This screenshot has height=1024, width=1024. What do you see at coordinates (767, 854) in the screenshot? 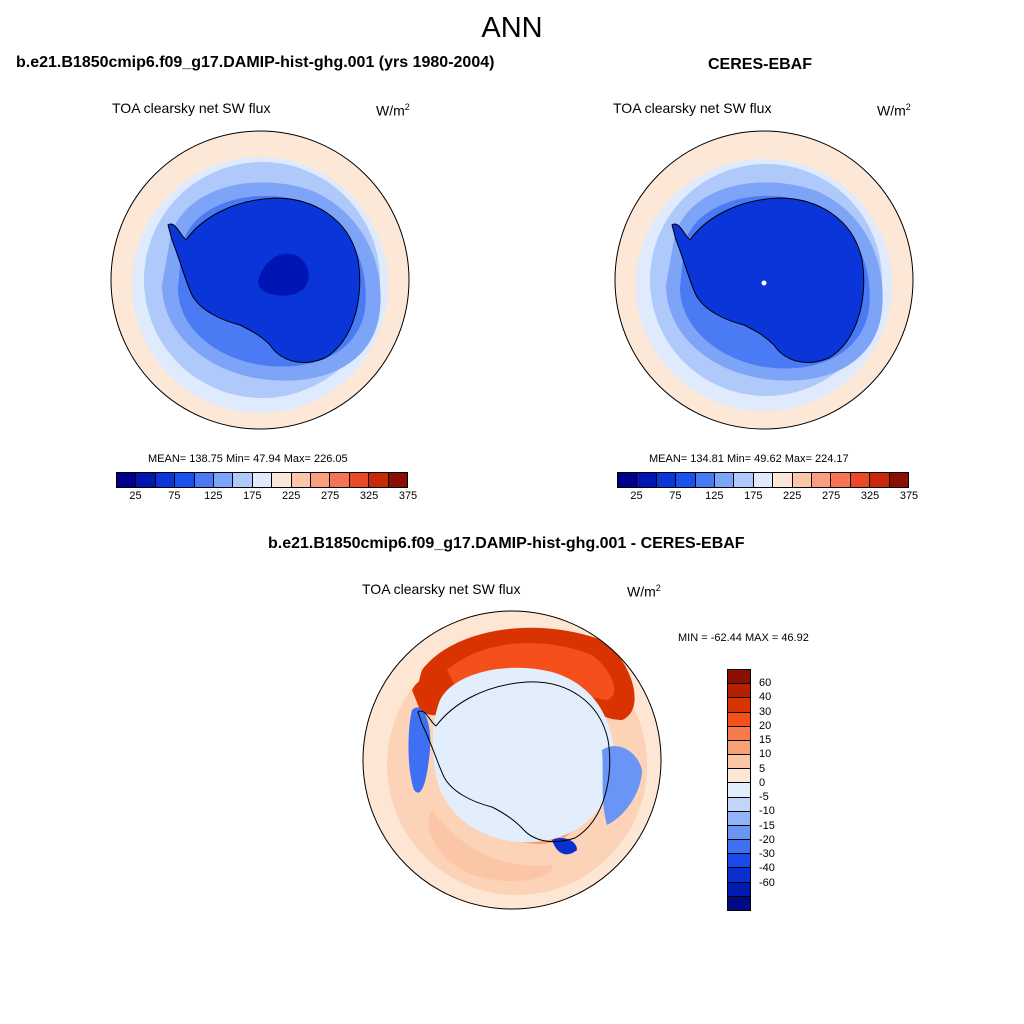
I see `colorbar-tick-label: -30` at bounding box center [767, 854].